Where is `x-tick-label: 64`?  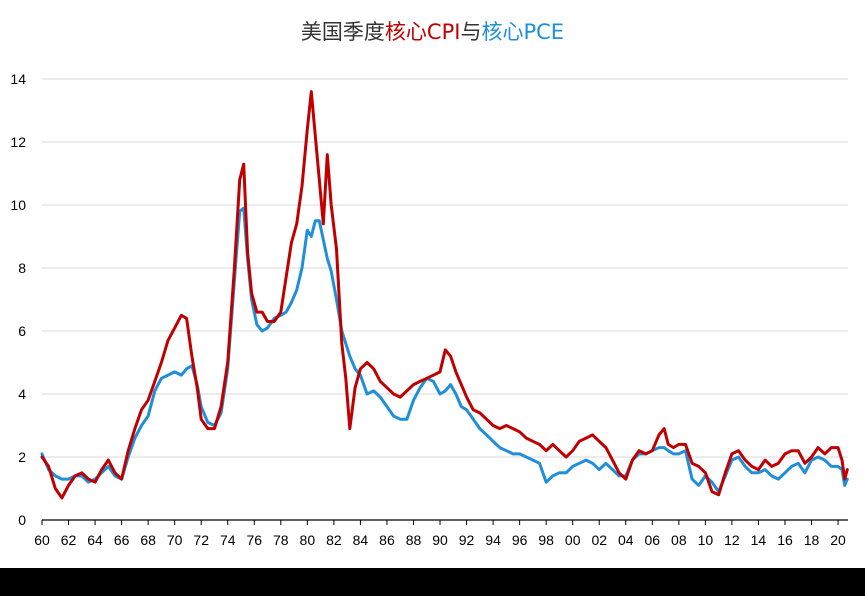
x-tick-label: 64 is located at coordinates (95, 540).